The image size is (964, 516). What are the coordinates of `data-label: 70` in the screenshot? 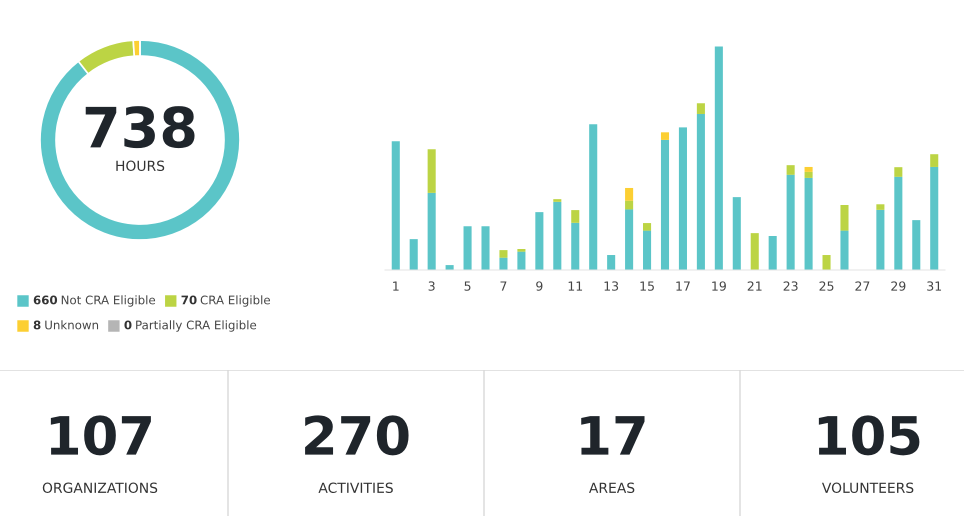 It's located at (189, 299).